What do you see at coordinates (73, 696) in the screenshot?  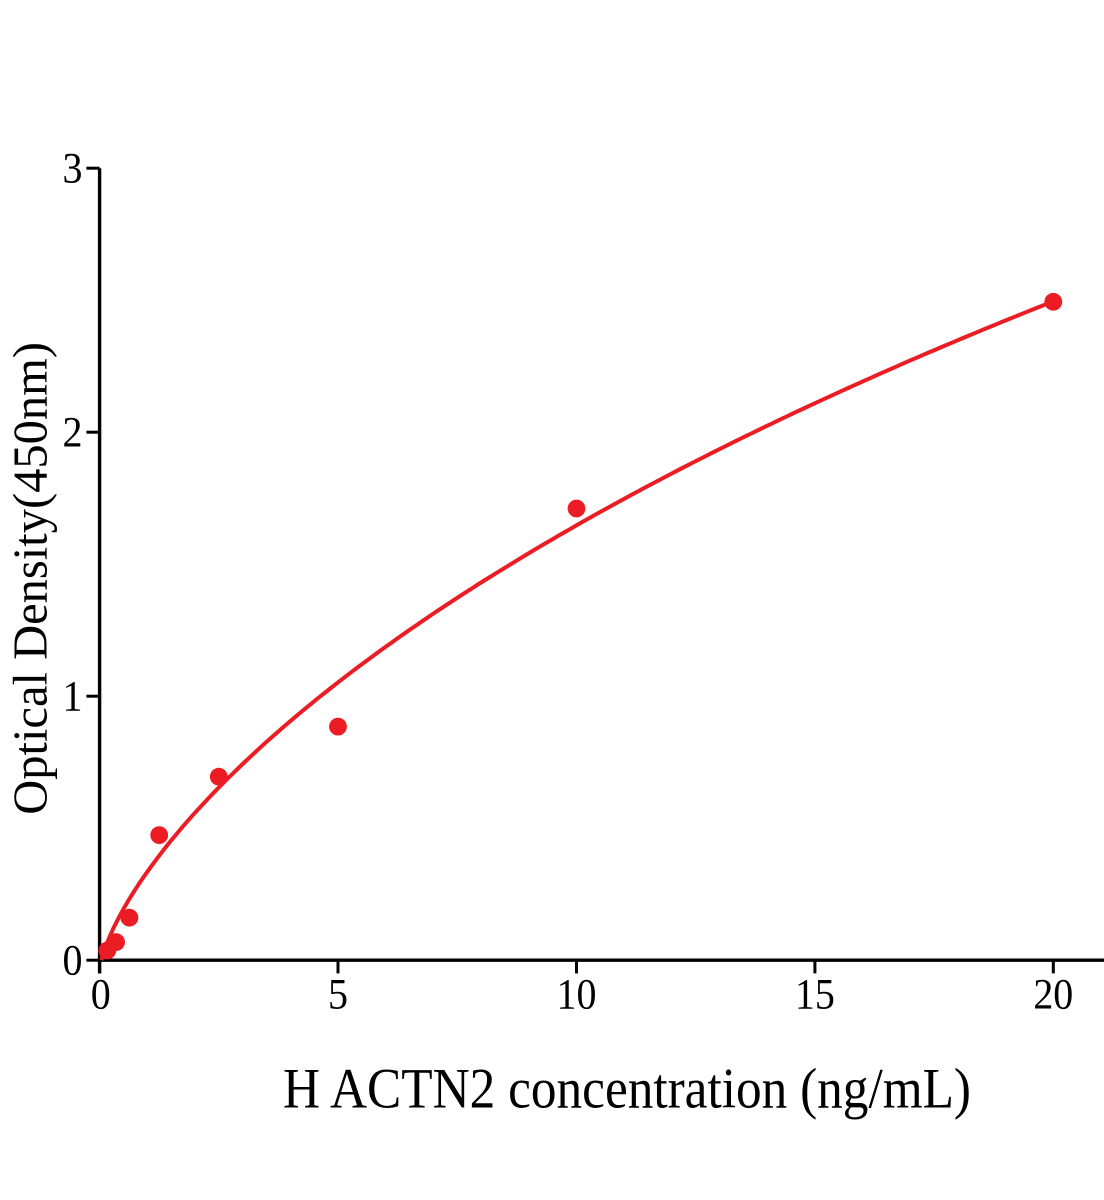 I see `svg-text: 1` at bounding box center [73, 696].